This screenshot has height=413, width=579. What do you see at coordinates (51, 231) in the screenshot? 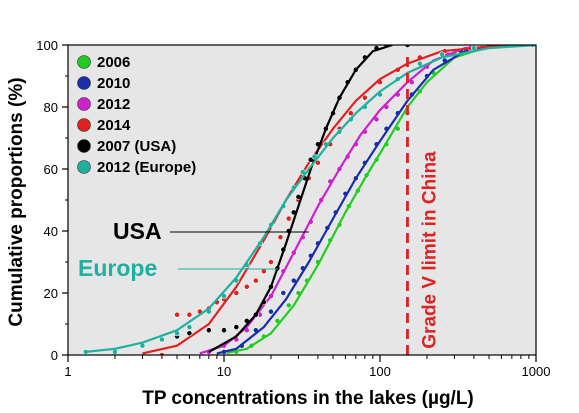
I see `y-tick-label: 40` at bounding box center [51, 231].